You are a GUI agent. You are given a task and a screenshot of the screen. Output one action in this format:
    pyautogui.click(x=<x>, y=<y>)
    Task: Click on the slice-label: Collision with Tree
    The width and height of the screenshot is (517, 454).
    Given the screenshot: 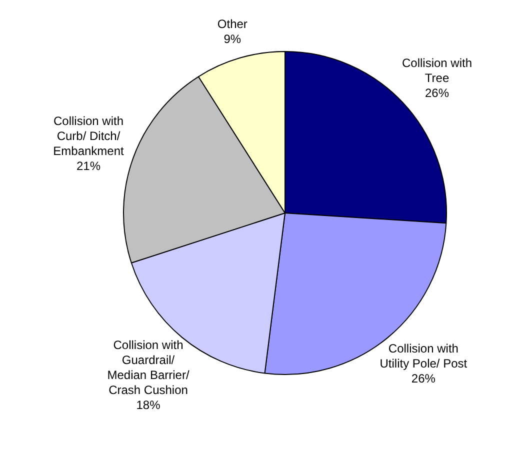 What is the action you would take?
    pyautogui.click(x=437, y=71)
    